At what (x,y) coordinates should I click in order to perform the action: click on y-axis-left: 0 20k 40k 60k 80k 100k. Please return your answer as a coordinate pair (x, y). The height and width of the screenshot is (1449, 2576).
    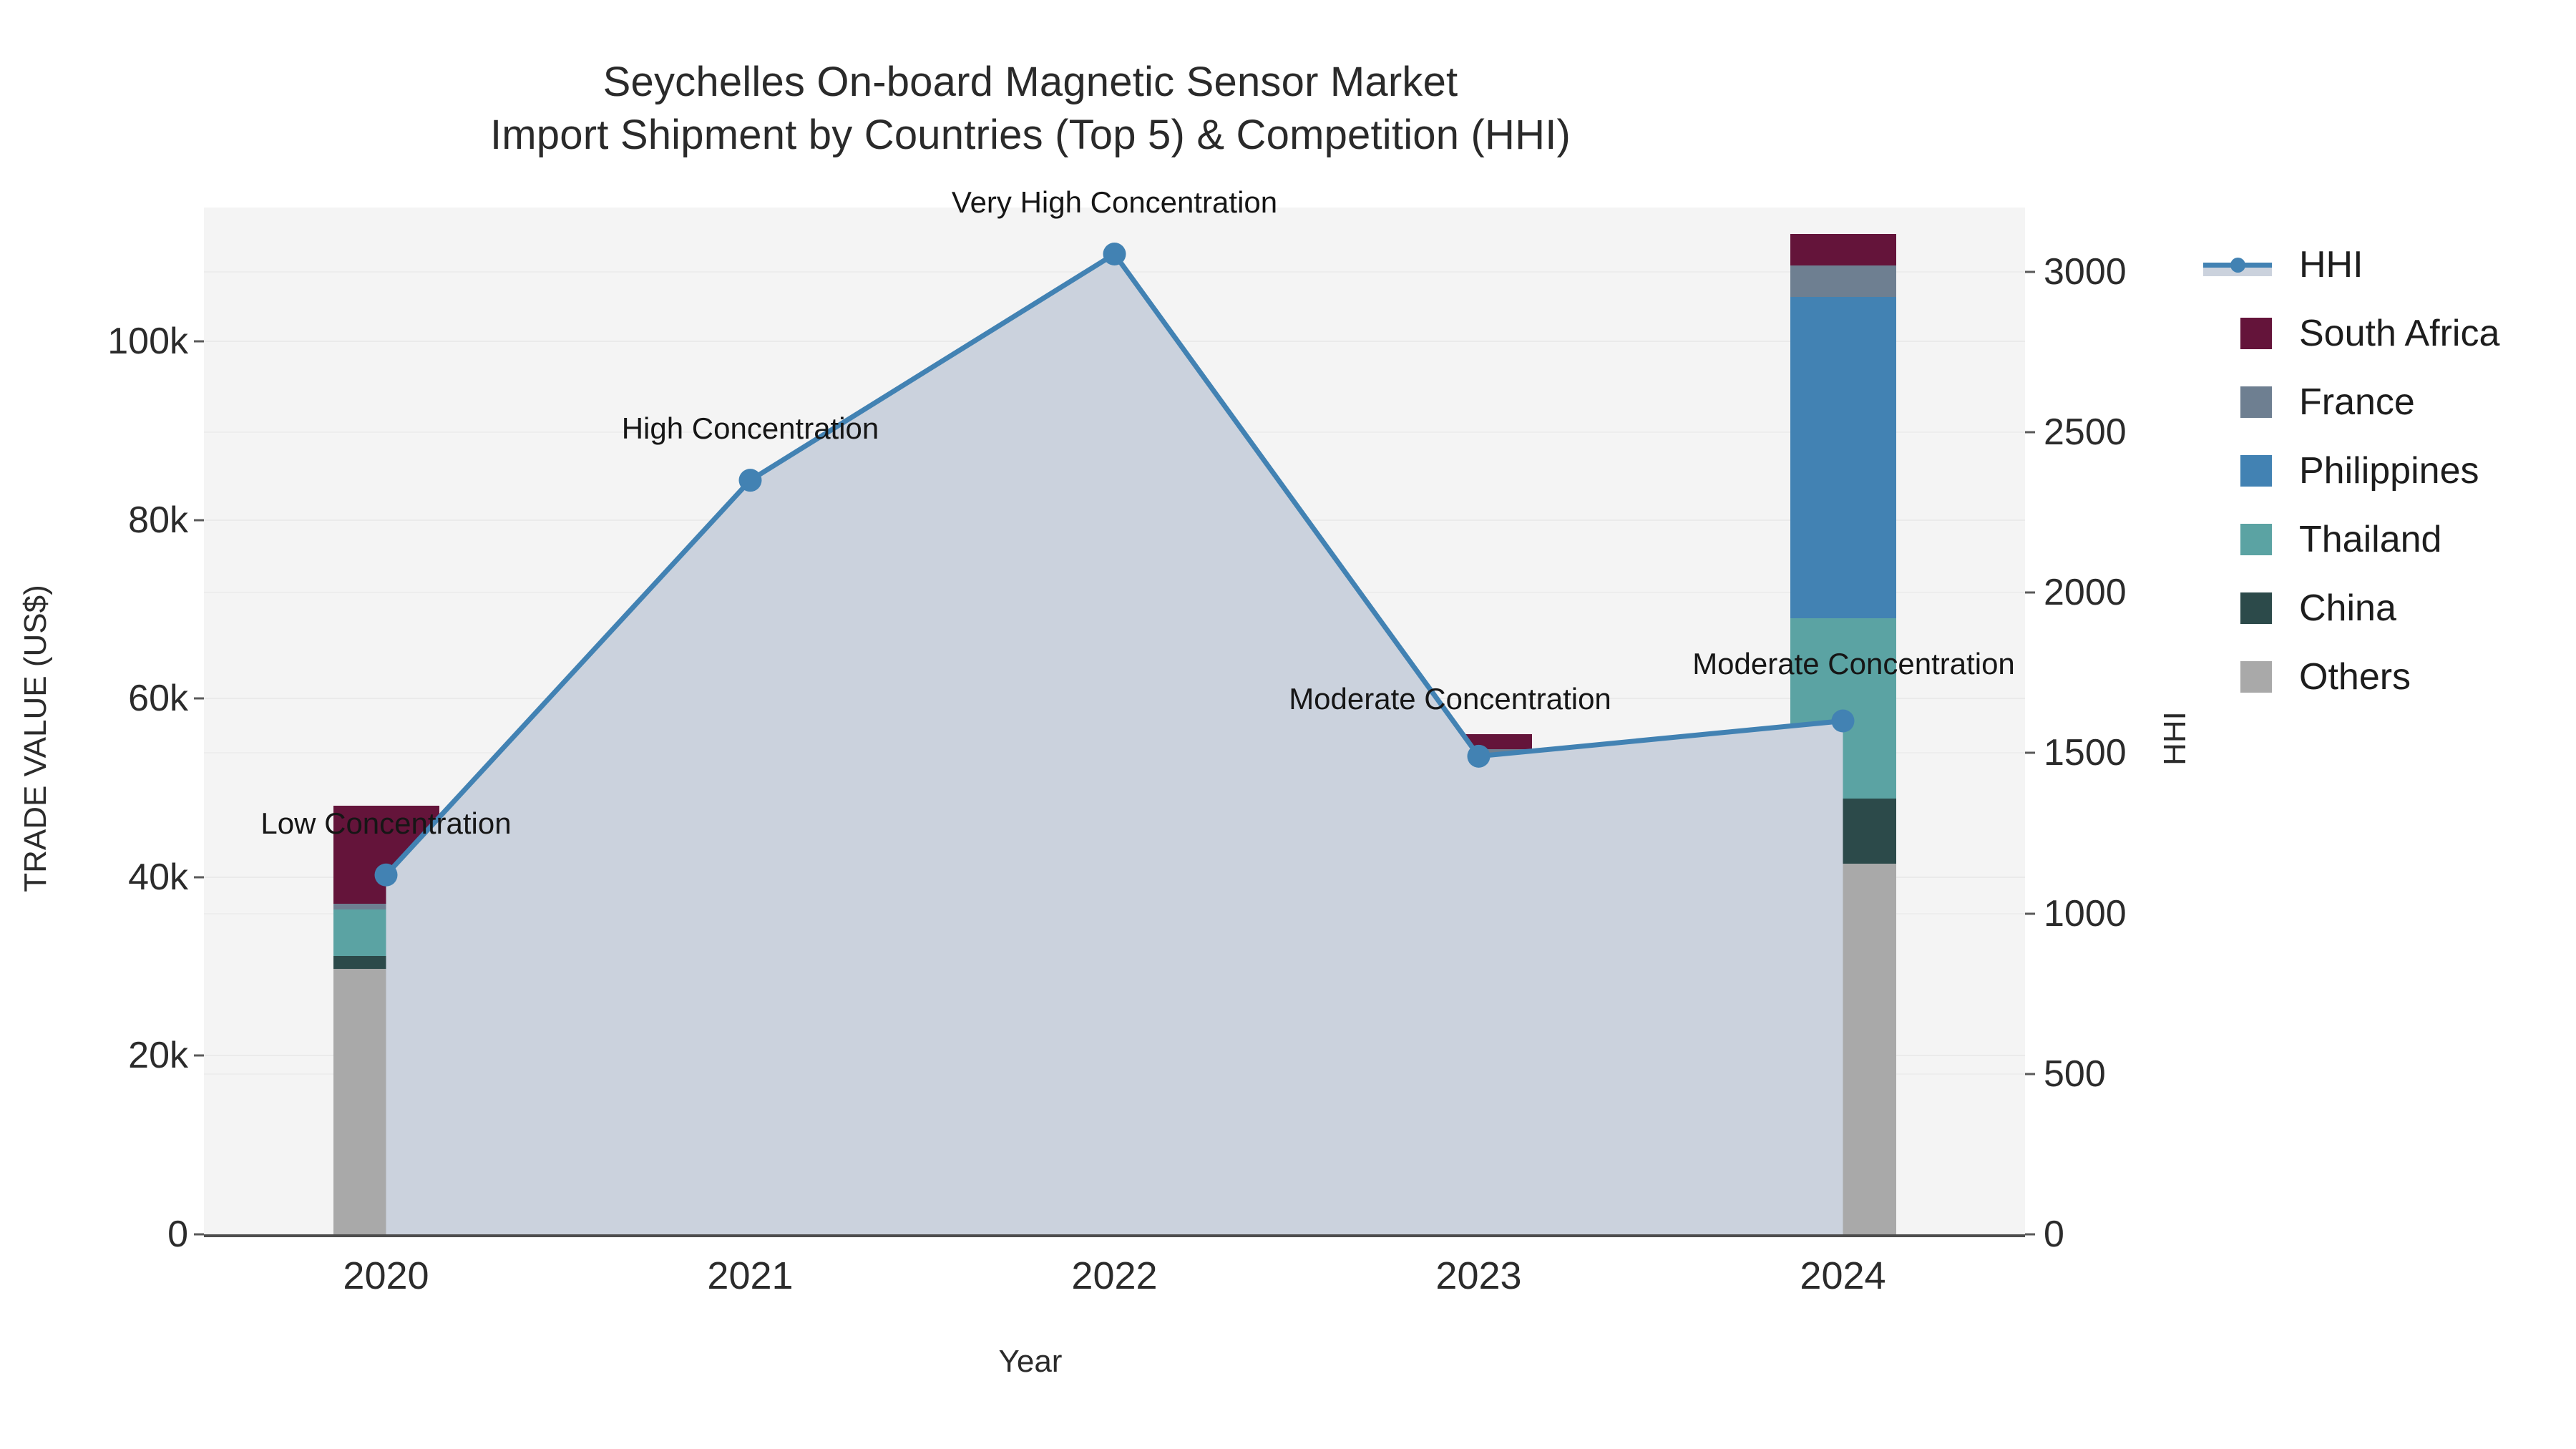
    Looking at the image, I should click on (102, 731).